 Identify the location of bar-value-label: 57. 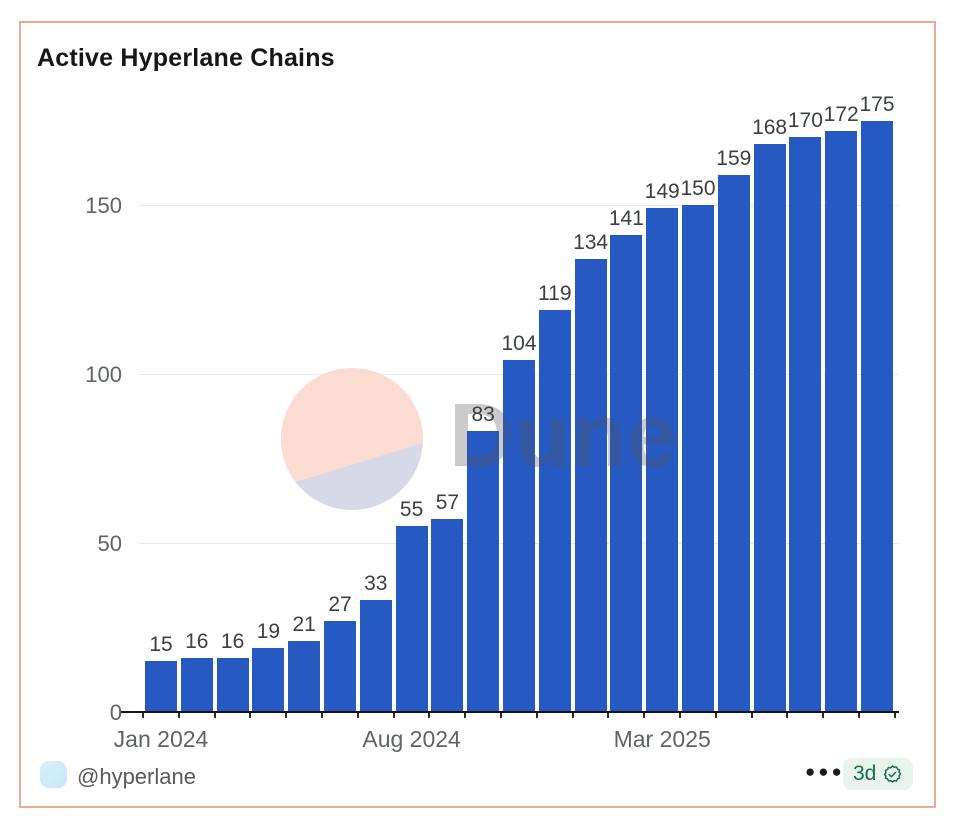
(447, 503).